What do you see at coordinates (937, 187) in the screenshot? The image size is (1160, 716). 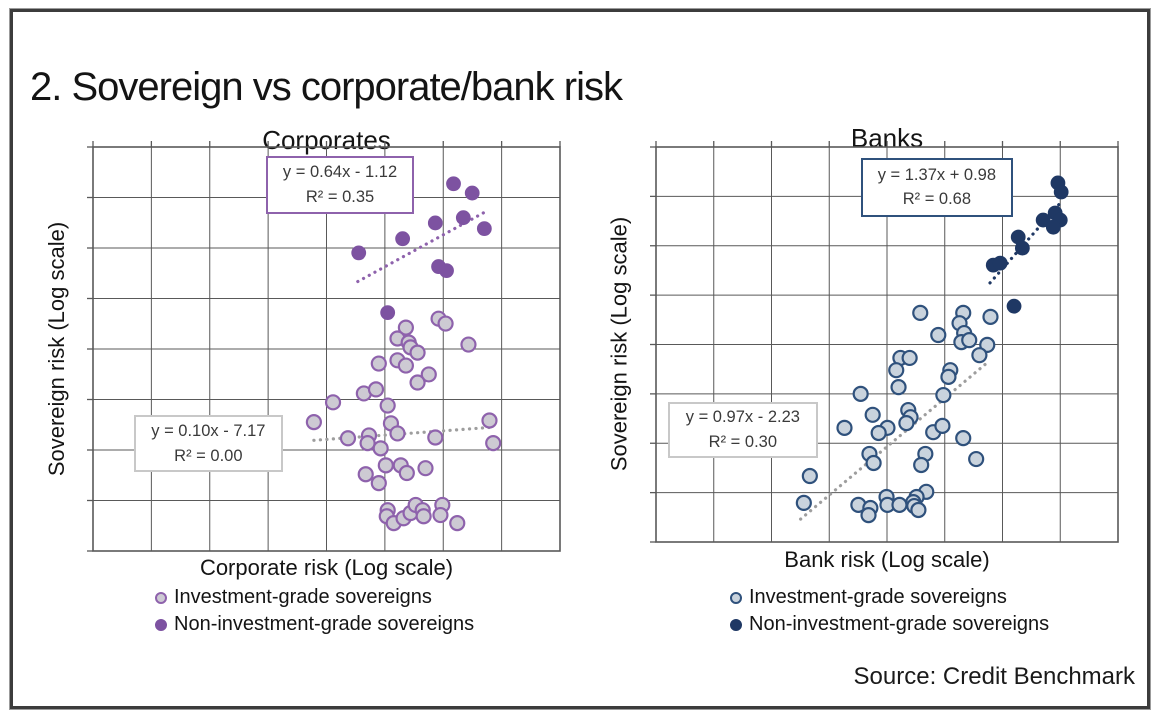 I see `equation-box: y = 1.37x + 0.98 R² = 0.68` at bounding box center [937, 187].